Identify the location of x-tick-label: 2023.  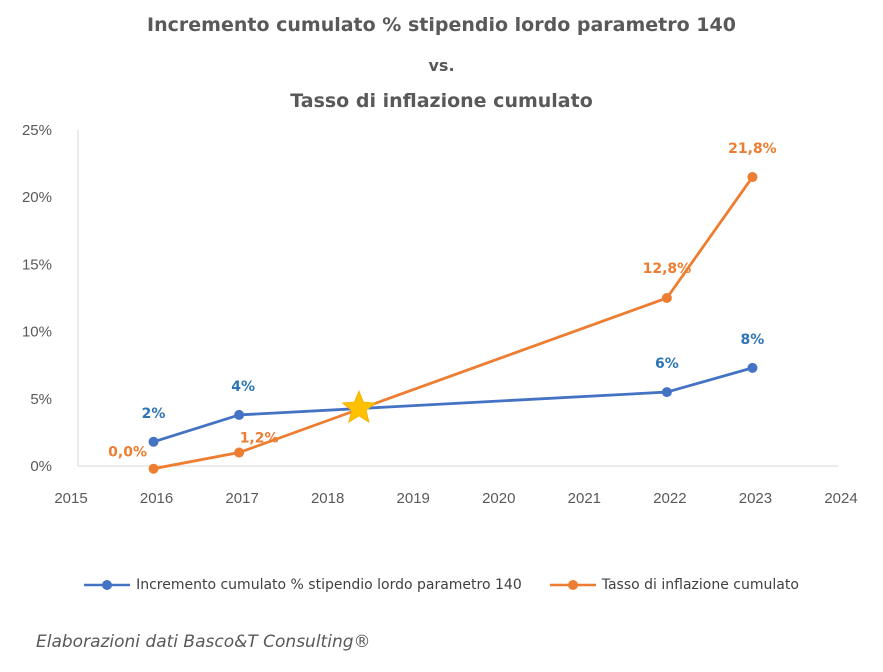
(755, 498).